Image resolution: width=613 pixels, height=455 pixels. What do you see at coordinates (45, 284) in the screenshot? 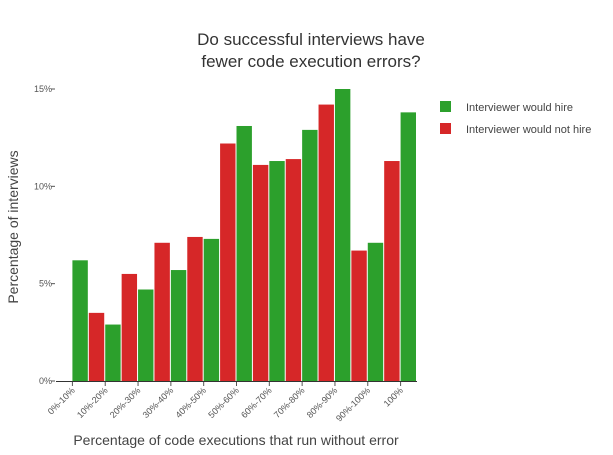
I see `y-tick-label: 5%` at bounding box center [45, 284].